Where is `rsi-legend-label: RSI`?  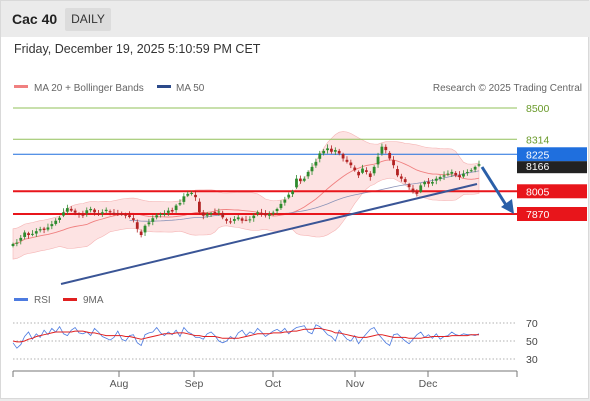
rsi-legend-label: RSI is located at coordinates (42, 300).